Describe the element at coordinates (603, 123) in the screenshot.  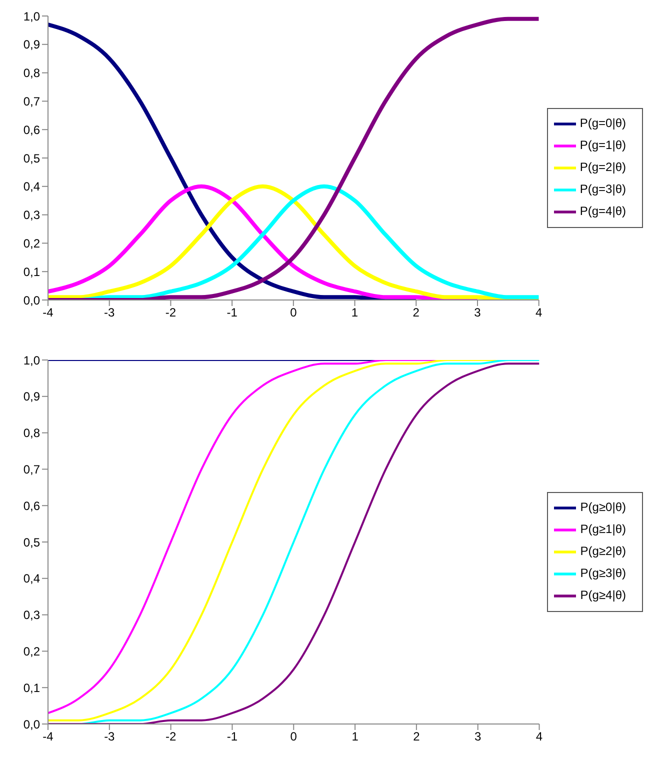
I see `legend-label: P(g=0|θ)` at that location.